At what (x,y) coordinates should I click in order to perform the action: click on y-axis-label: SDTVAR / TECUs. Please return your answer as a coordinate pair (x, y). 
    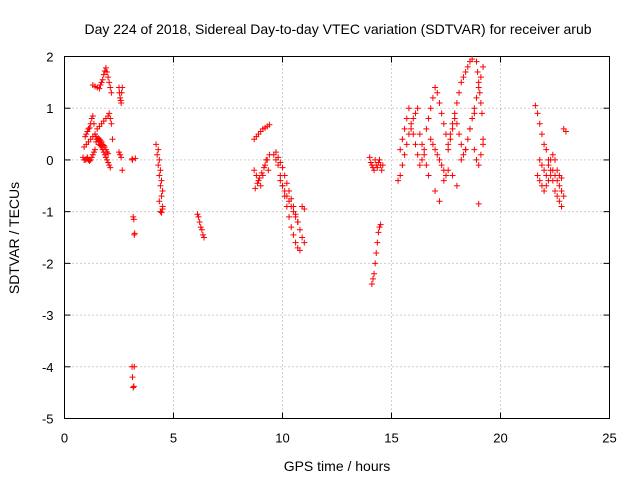
    Looking at the image, I should click on (14, 238).